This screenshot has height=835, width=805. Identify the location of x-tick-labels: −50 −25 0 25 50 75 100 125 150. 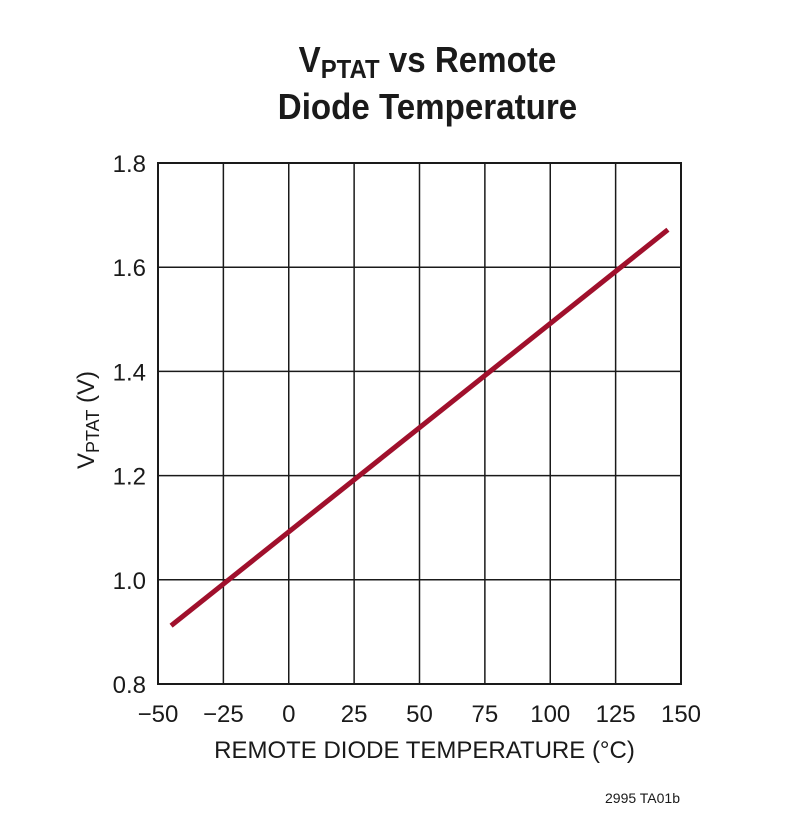
(419, 714).